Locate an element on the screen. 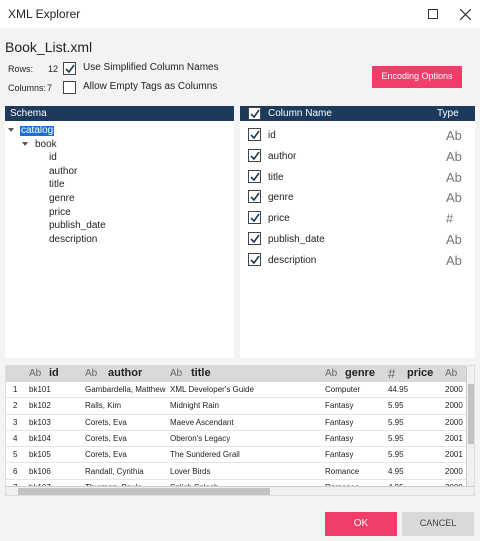  column-name: title is located at coordinates (276, 177).